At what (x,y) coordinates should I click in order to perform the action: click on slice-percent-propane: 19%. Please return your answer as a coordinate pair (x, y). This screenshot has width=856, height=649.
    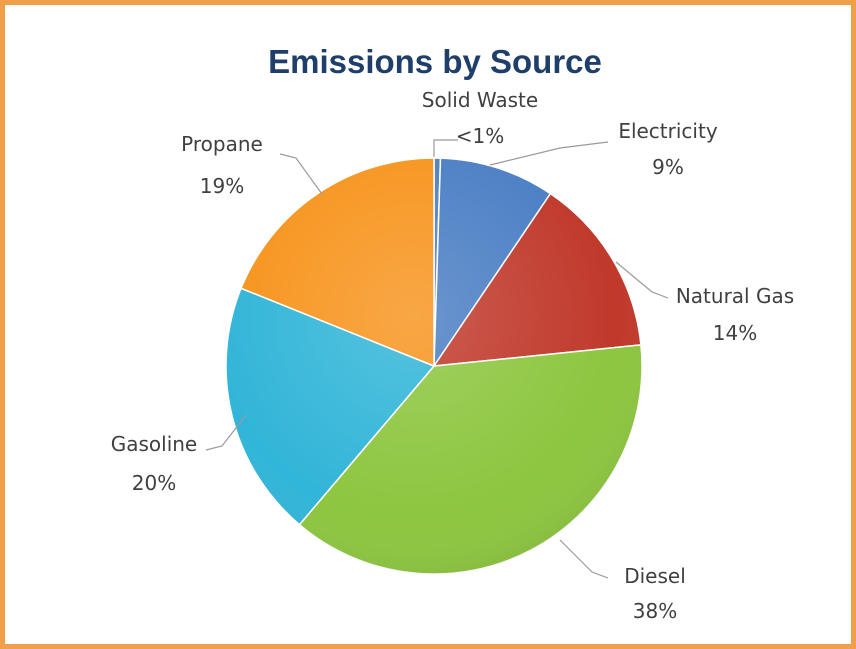
    Looking at the image, I should click on (222, 186).